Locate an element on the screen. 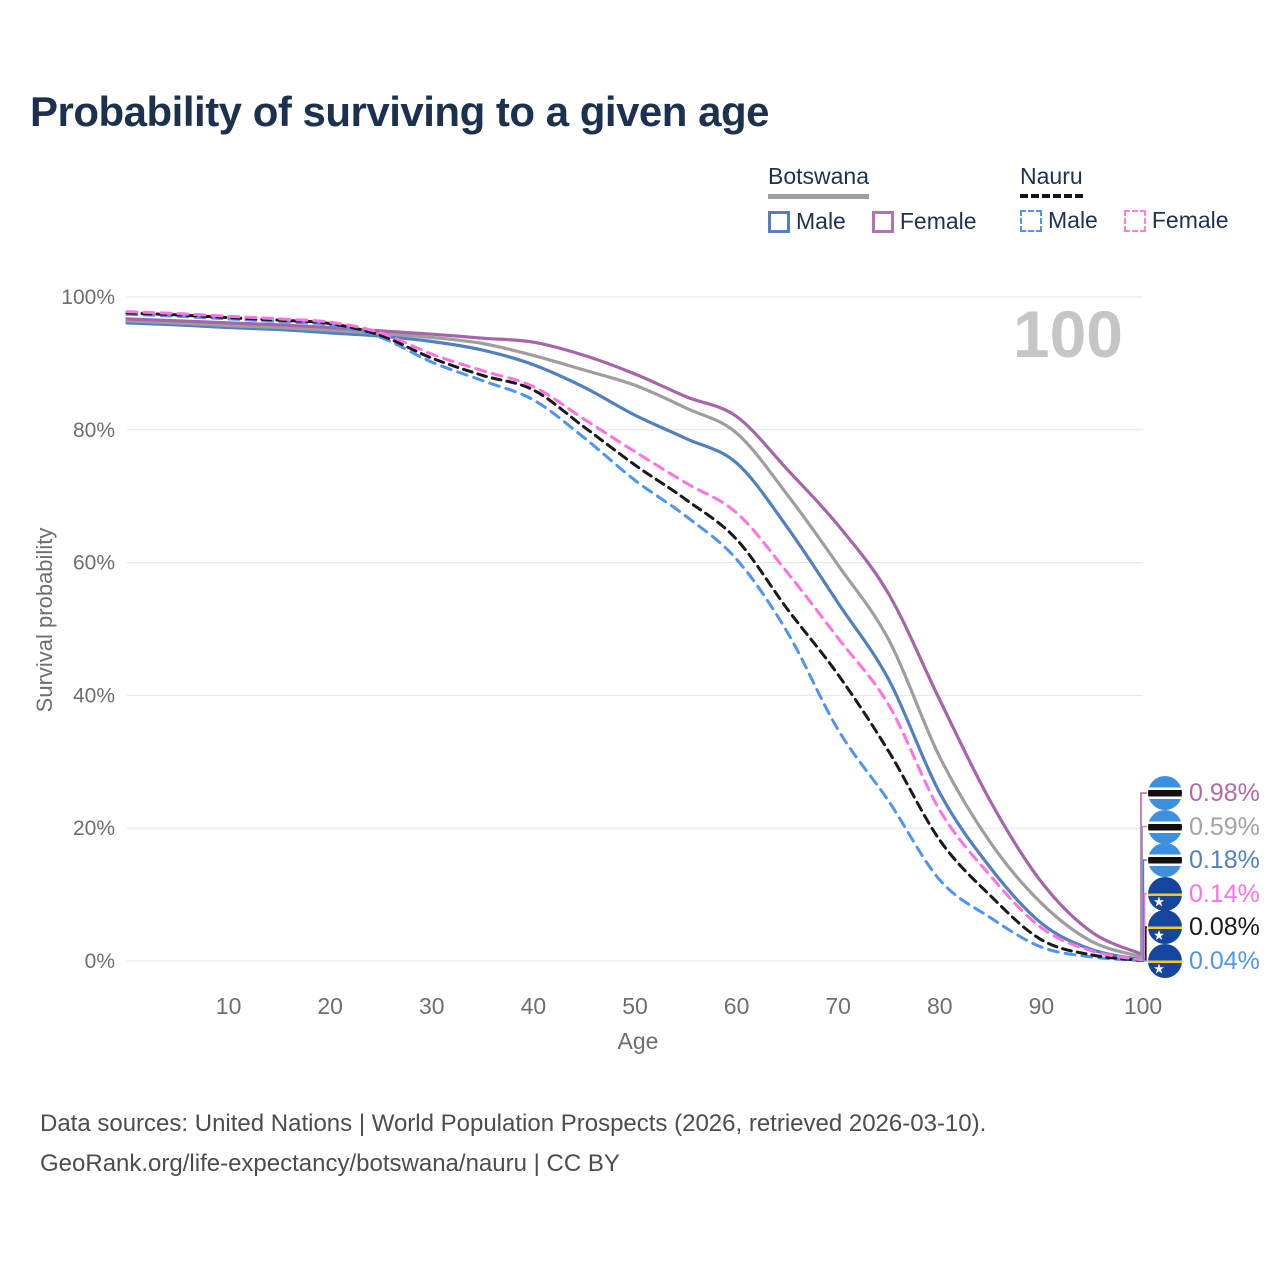 This screenshot has width=1280, height=1280. legend-group-botswana: Botswana Male Female is located at coordinates (872, 199).